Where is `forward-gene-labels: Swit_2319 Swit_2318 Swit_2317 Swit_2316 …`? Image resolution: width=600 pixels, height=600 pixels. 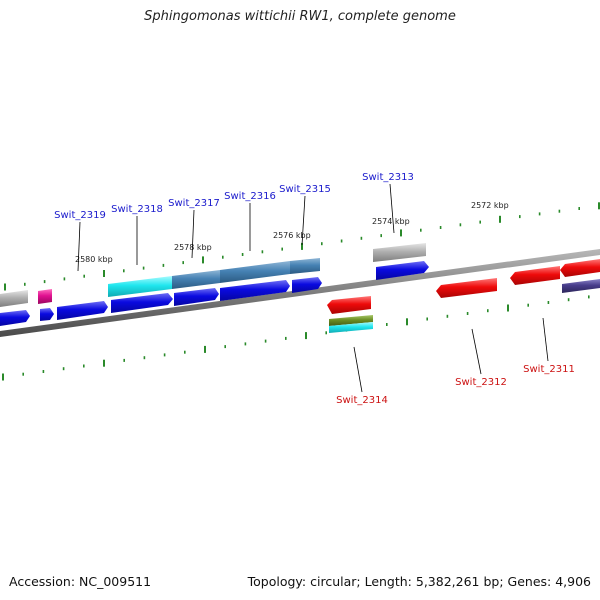
forward-gene-labels: Swit_2319 Swit_2318 Swit_2317 Swit_2316 … is located at coordinates (234, 196).